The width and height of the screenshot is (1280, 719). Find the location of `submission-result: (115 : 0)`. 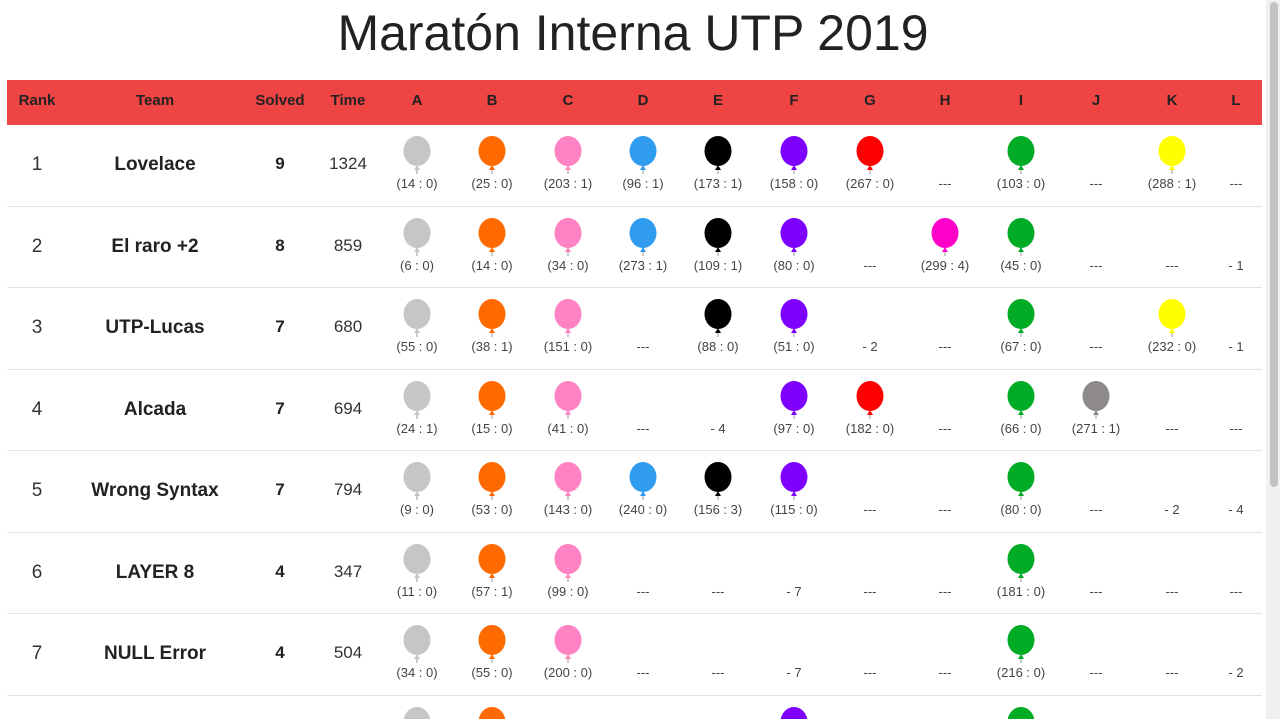

submission-result: (115 : 0) is located at coordinates (794, 509).